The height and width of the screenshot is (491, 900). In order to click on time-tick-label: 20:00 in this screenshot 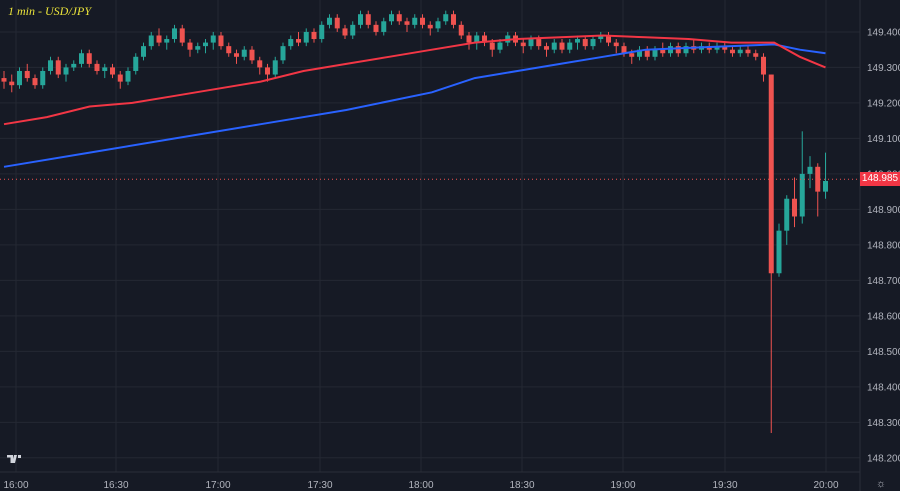, I will do `click(825, 485)`.